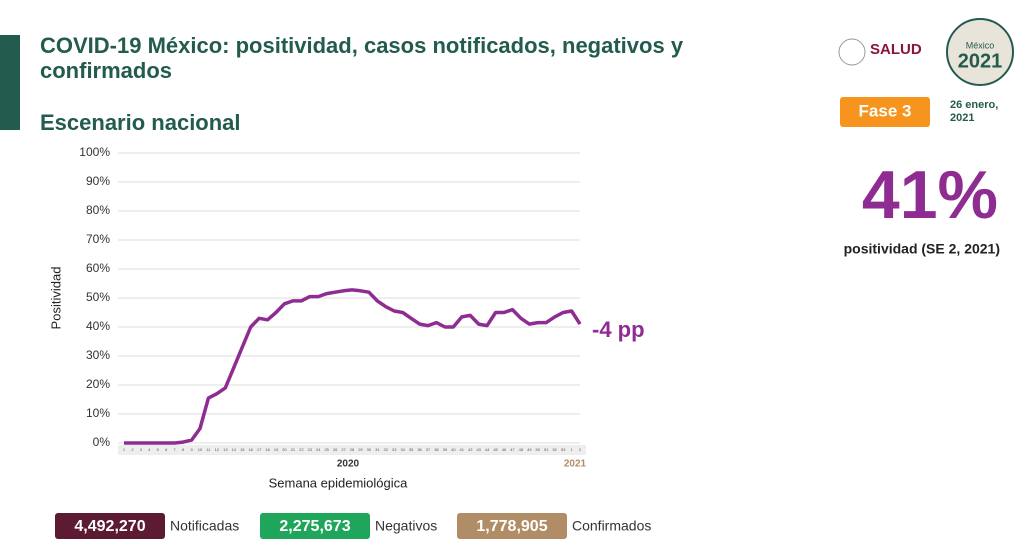 The image size is (1024, 548). Describe the element at coordinates (962, 118) in the screenshot. I see `date: 2021` at that location.